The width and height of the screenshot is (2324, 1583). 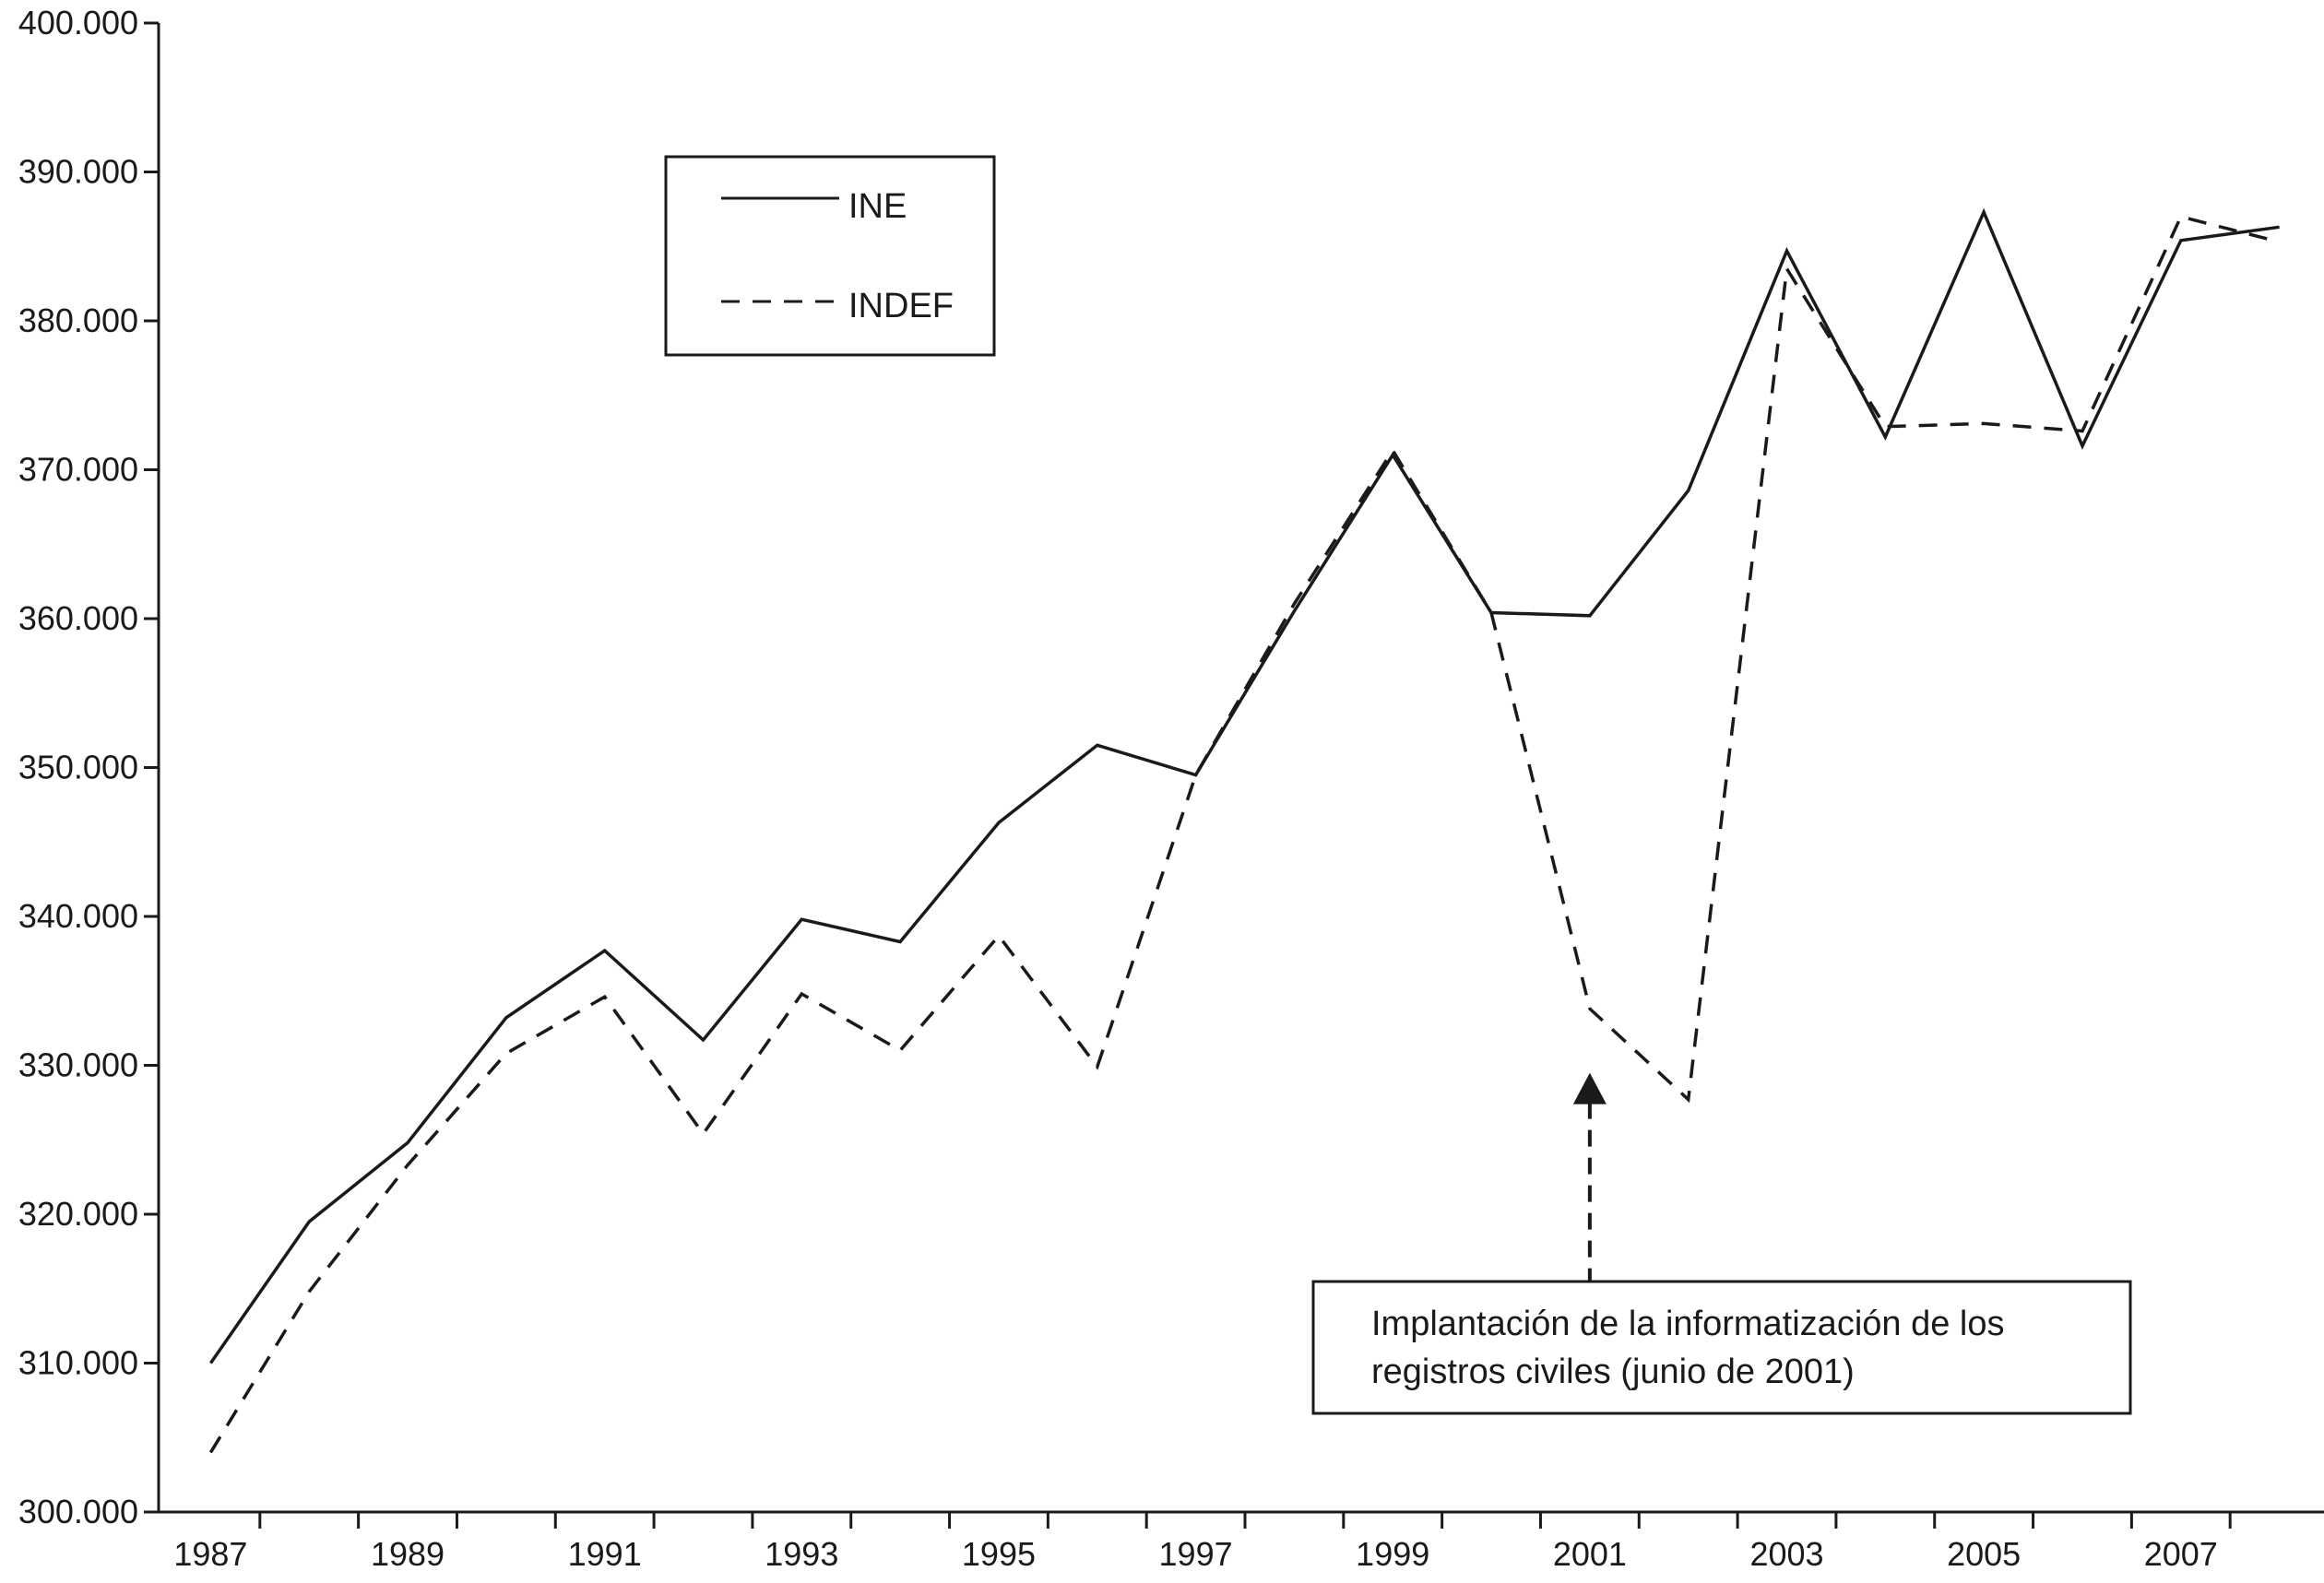 I want to click on y-tick-label: 300.000, so click(x=78, y=1512).